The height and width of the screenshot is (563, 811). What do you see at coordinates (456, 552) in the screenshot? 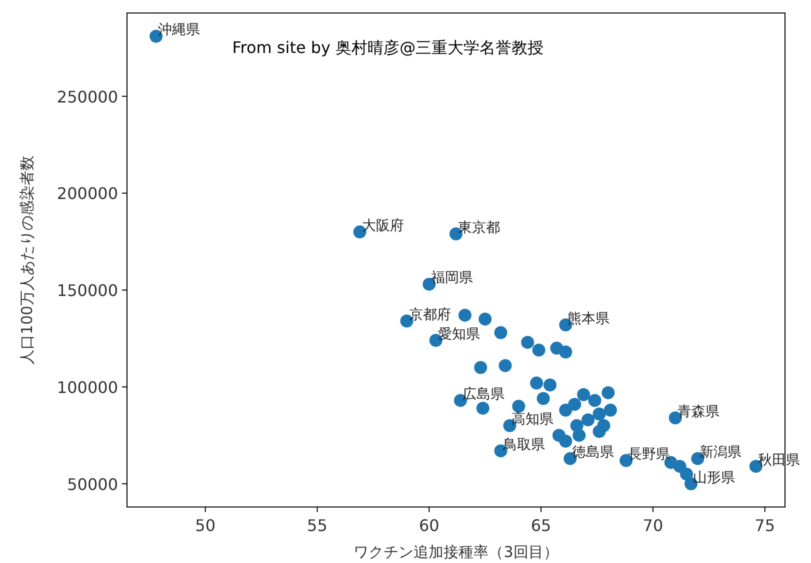
I see `x-axis-title: ワクチン追加接種率（3回目）` at bounding box center [456, 552].